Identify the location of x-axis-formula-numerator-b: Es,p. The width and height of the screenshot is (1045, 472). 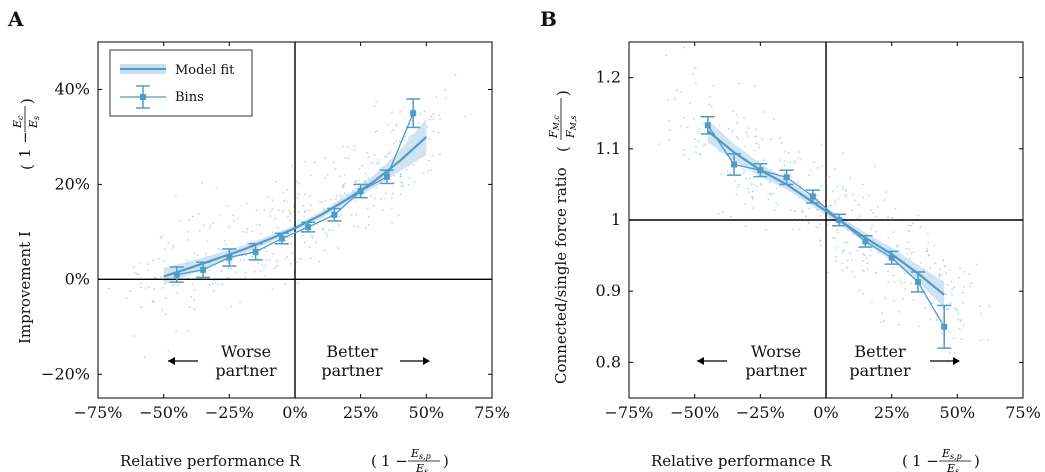
(951, 454).